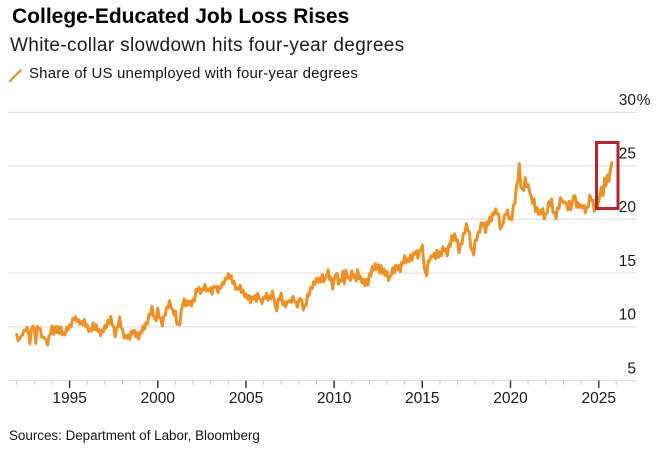 This screenshot has width=665, height=462. What do you see at coordinates (628, 315) in the screenshot?
I see `svg-text: 10` at bounding box center [628, 315].